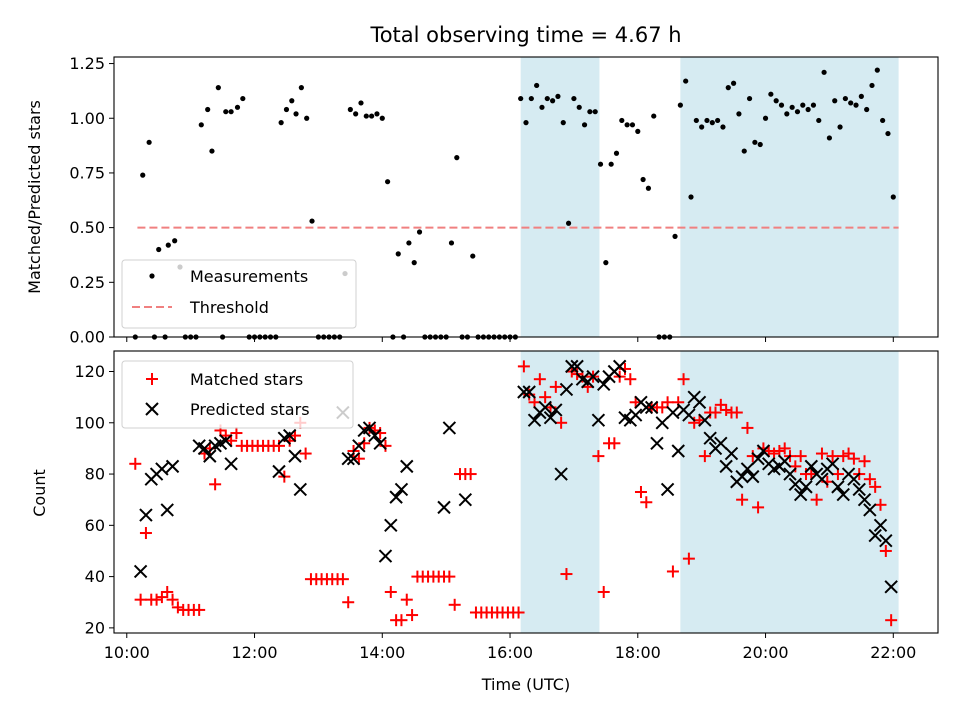 Image resolution: width=960 pixels, height=720 pixels. Describe the element at coordinates (249, 276) in the screenshot. I see `legend-measurements-label: Measurements` at that location.